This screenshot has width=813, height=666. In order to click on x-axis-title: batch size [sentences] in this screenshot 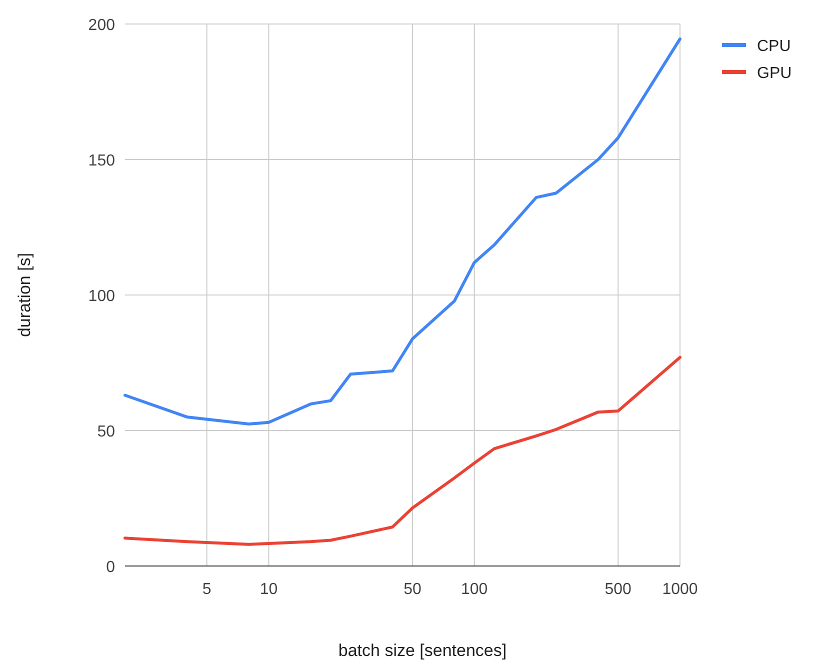, I will do `click(422, 650)`.